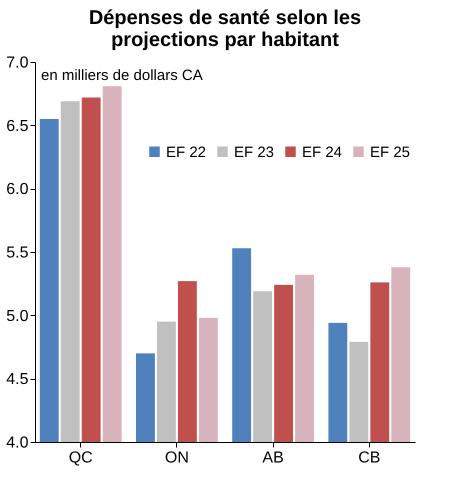  Describe the element at coordinates (322, 152) in the screenshot. I see `legend-label: EF 24` at that location.